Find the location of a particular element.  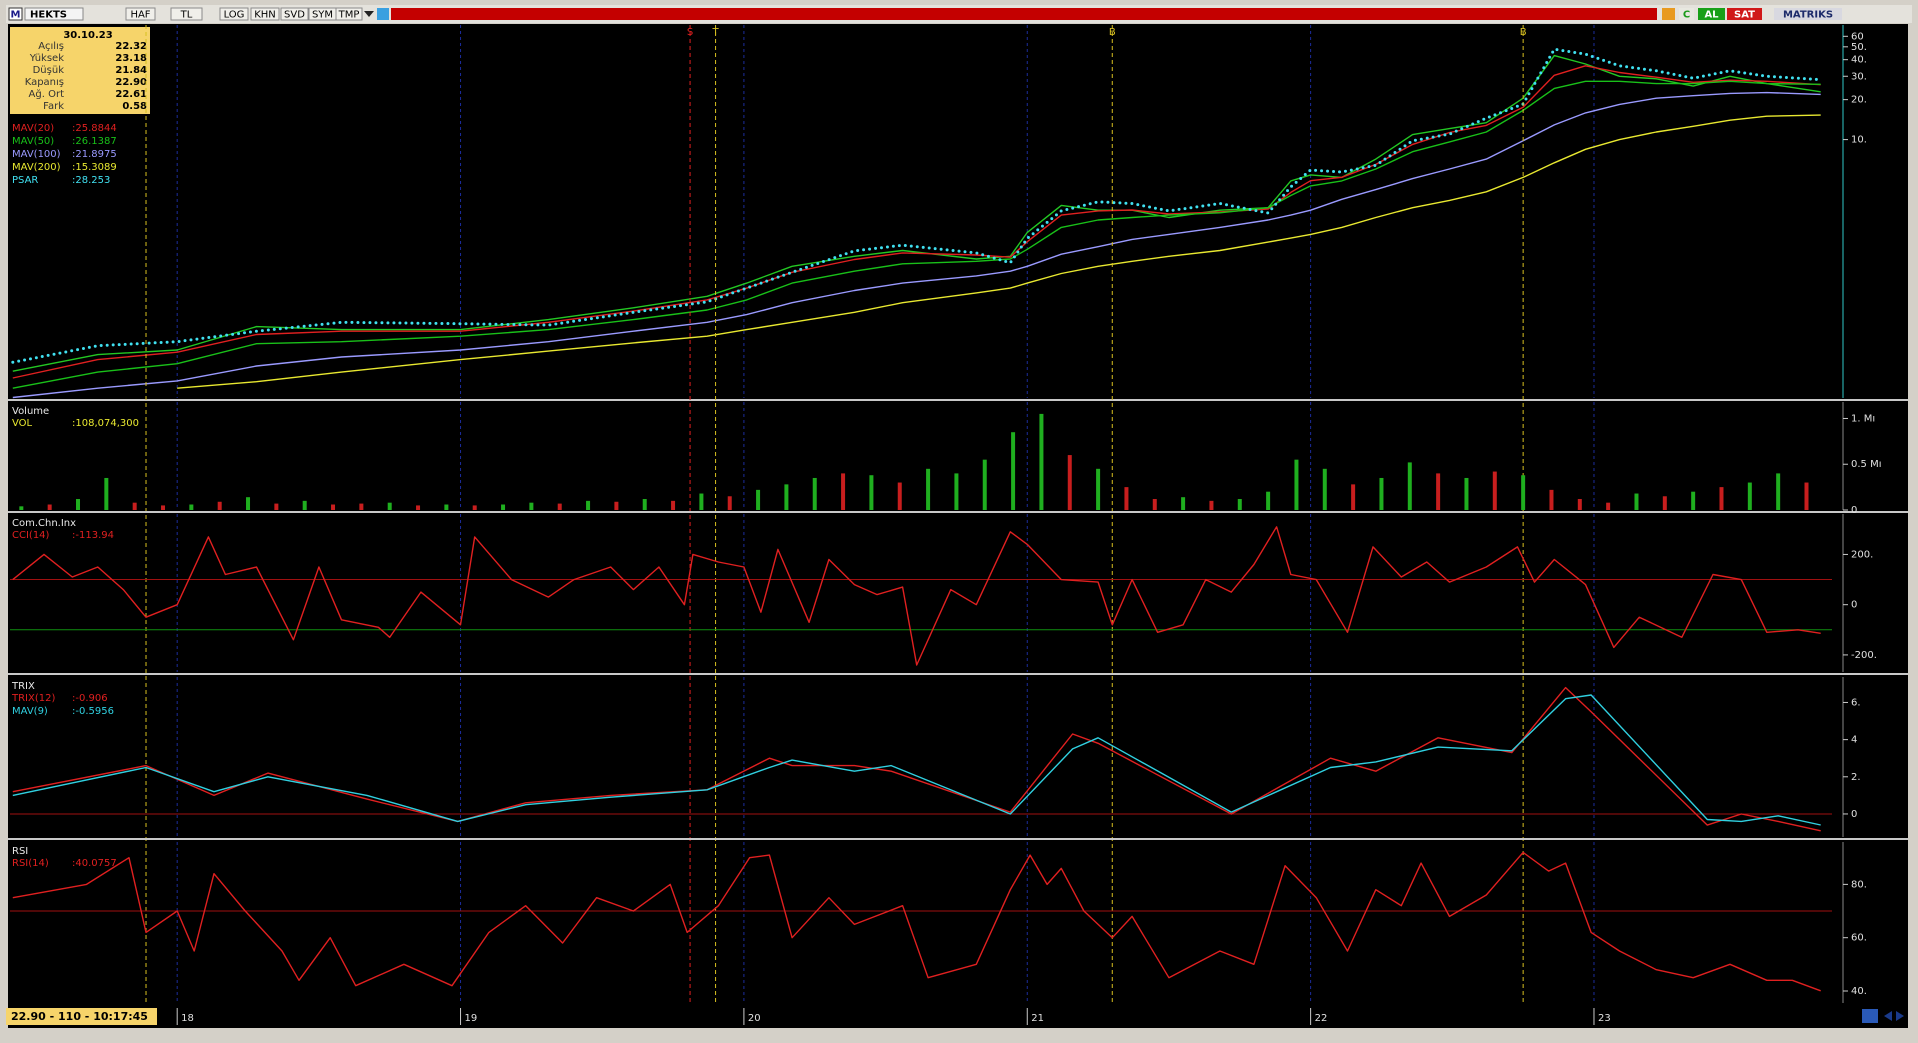

toolbar-button-label: KHN is located at coordinates (265, 15).